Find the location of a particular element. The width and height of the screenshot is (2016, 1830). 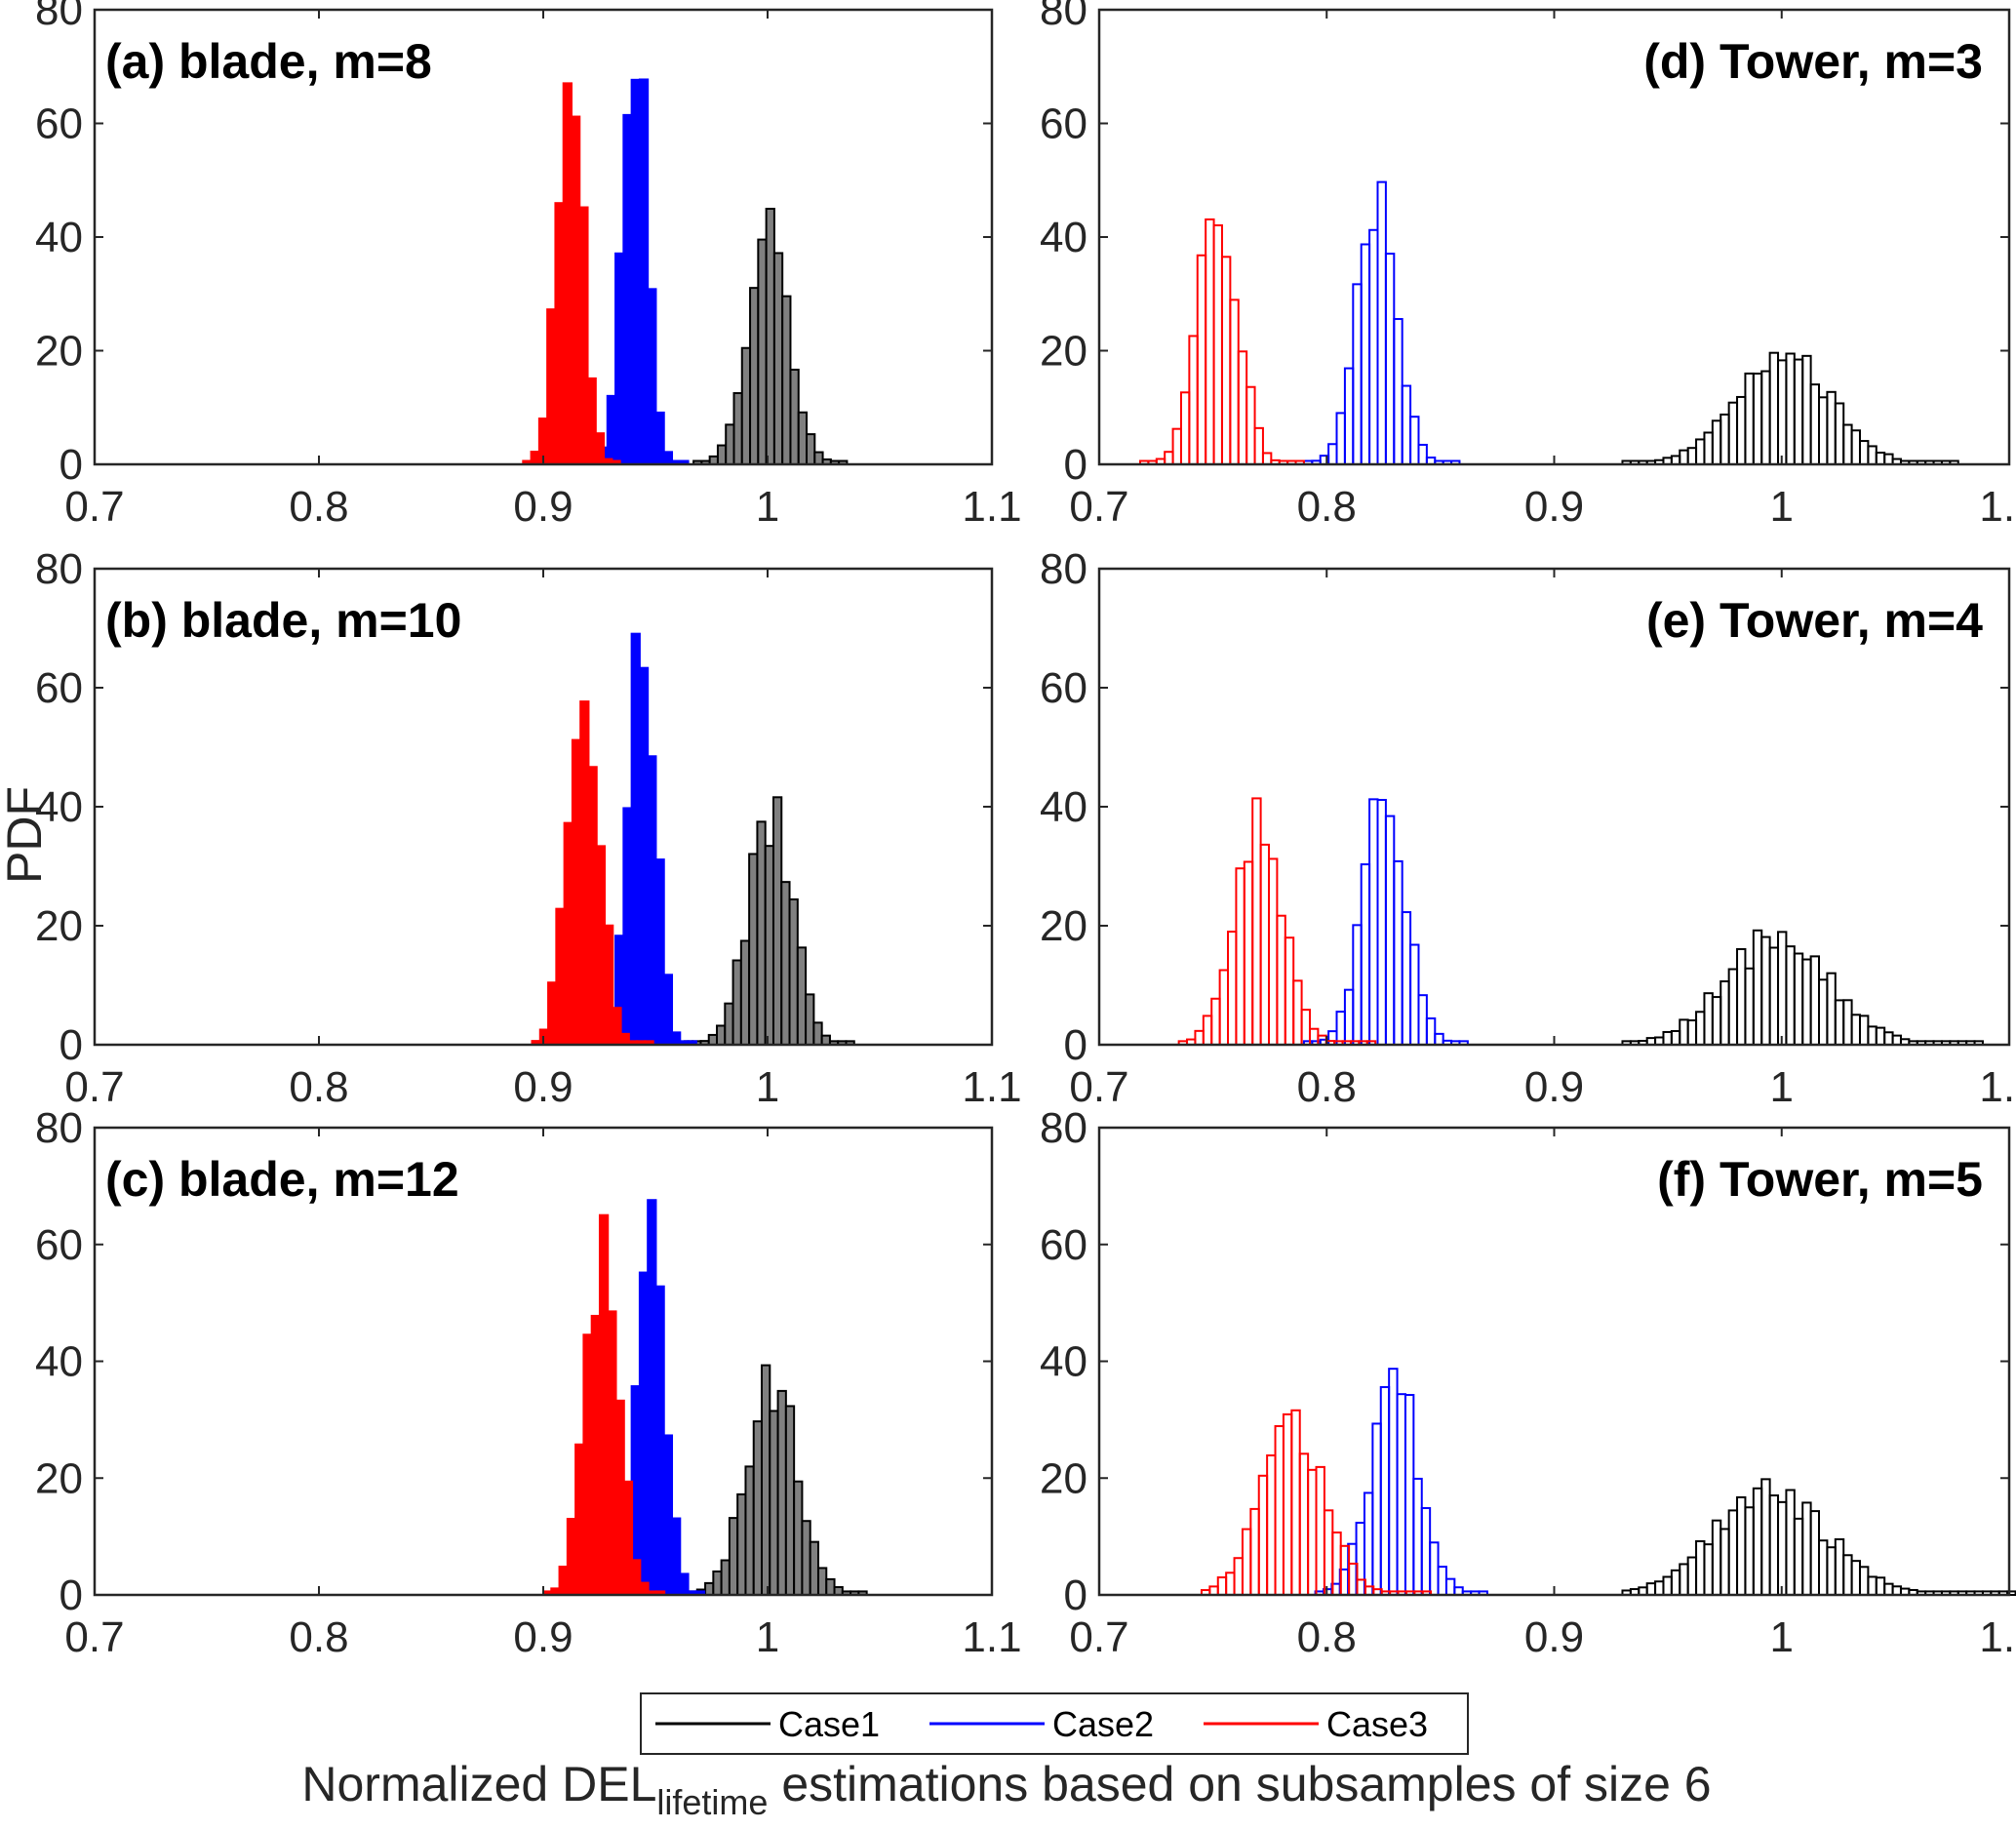

panel-title: (e) Tower, m=4 is located at coordinates (1814, 620).